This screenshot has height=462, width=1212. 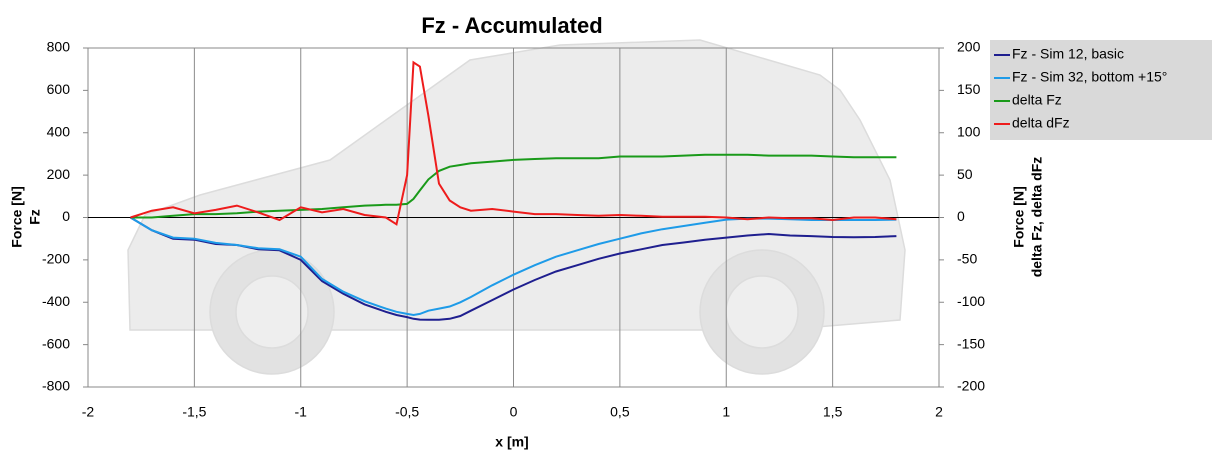 What do you see at coordinates (35, 217) in the screenshot?
I see `y-axis-title: Fz` at bounding box center [35, 217].